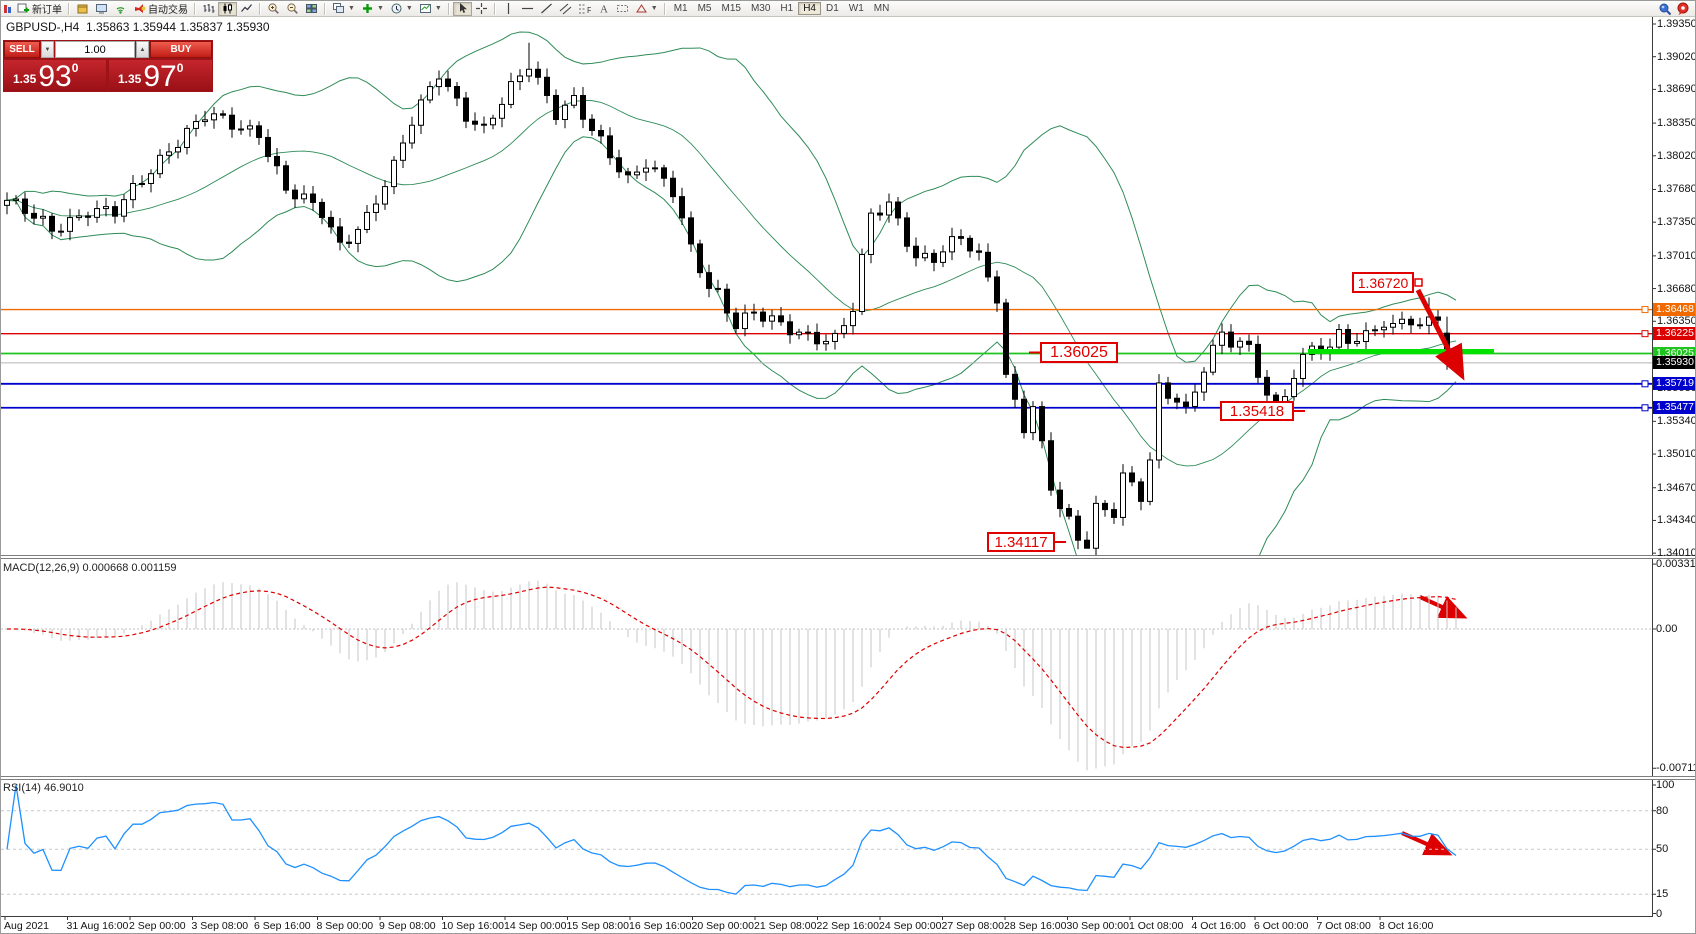  I want to click on cursor-tool-button, so click(462, 8).